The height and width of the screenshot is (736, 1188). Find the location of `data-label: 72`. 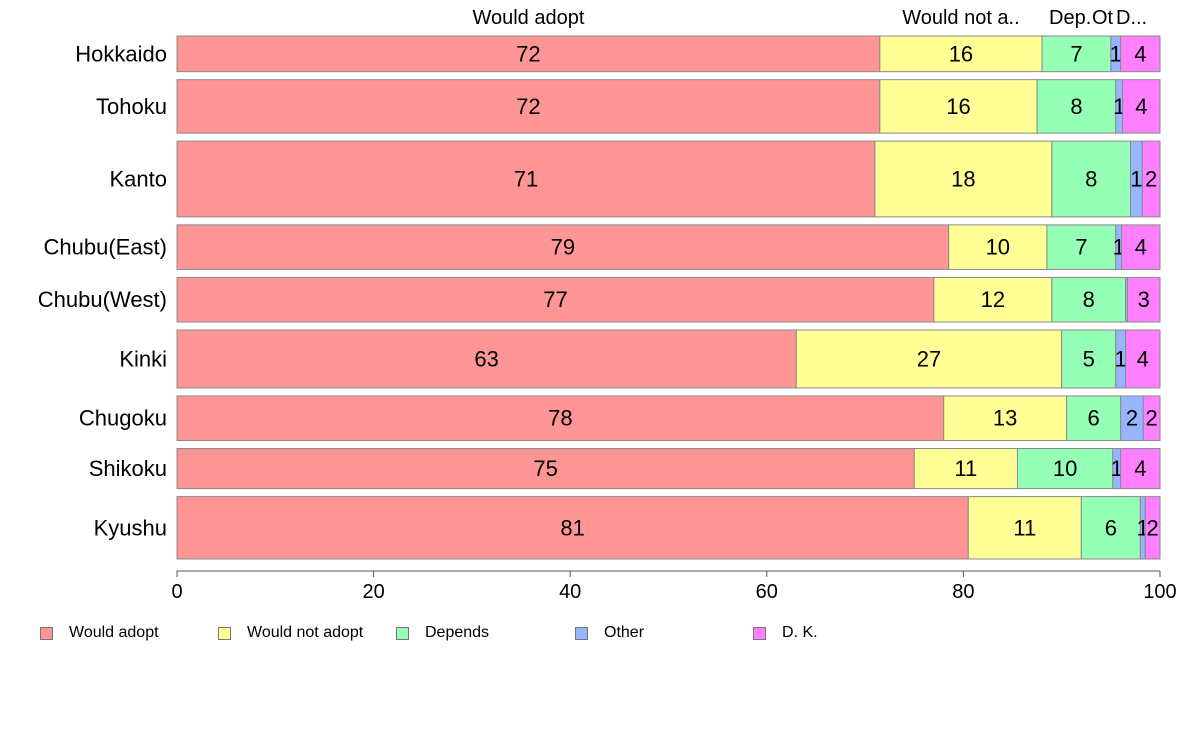

data-label: 72 is located at coordinates (528, 53).